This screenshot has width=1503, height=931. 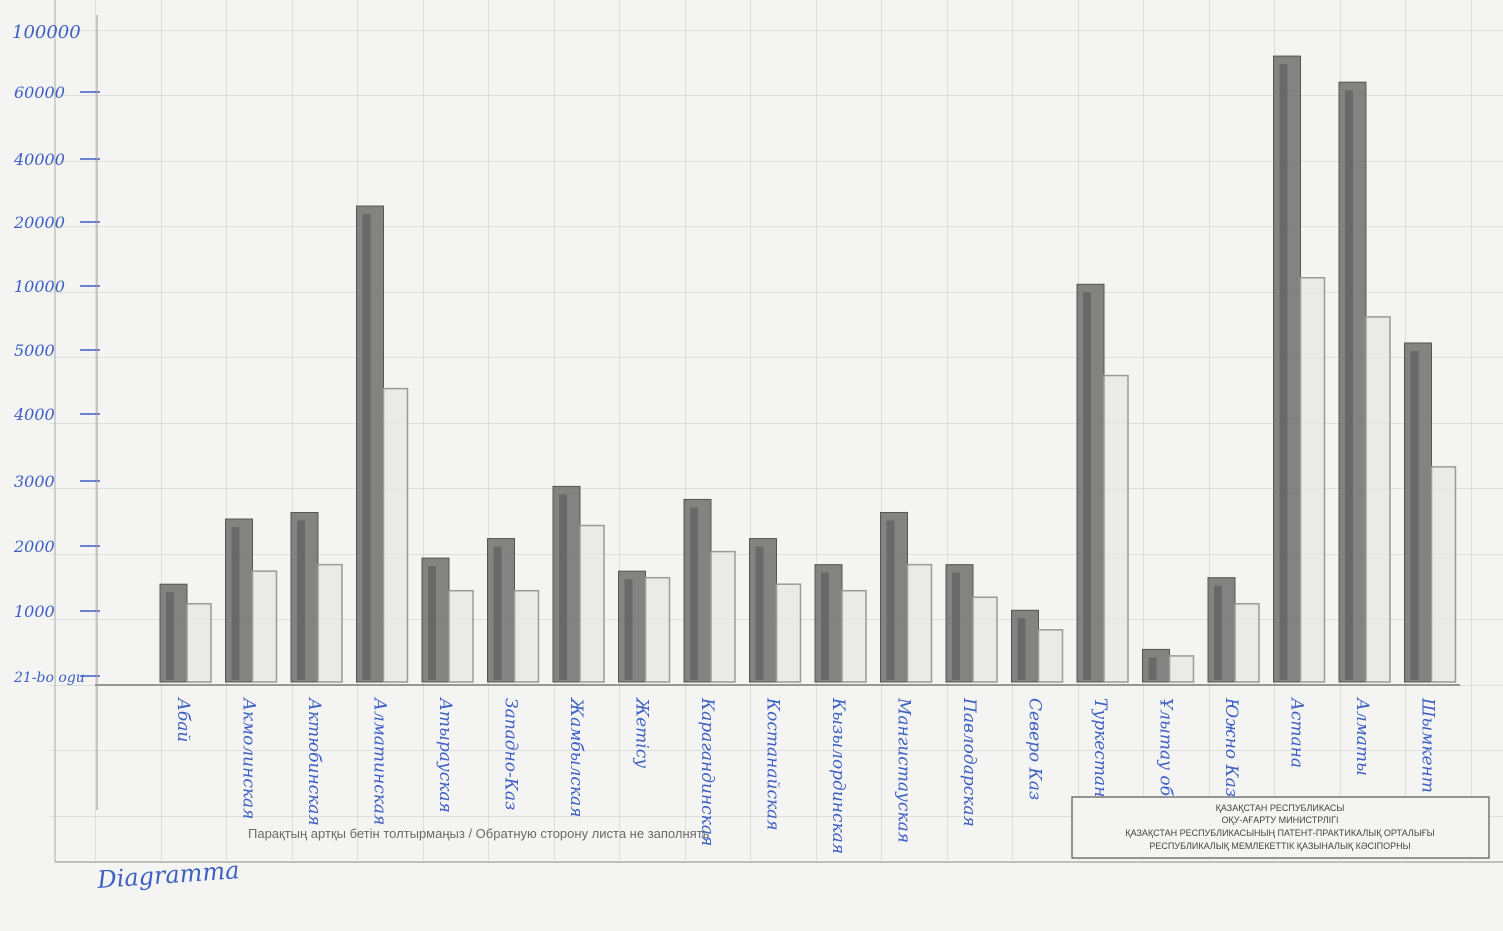 What do you see at coordinates (1428, 745) in the screenshot?
I see `category-label: Шымкент` at bounding box center [1428, 745].